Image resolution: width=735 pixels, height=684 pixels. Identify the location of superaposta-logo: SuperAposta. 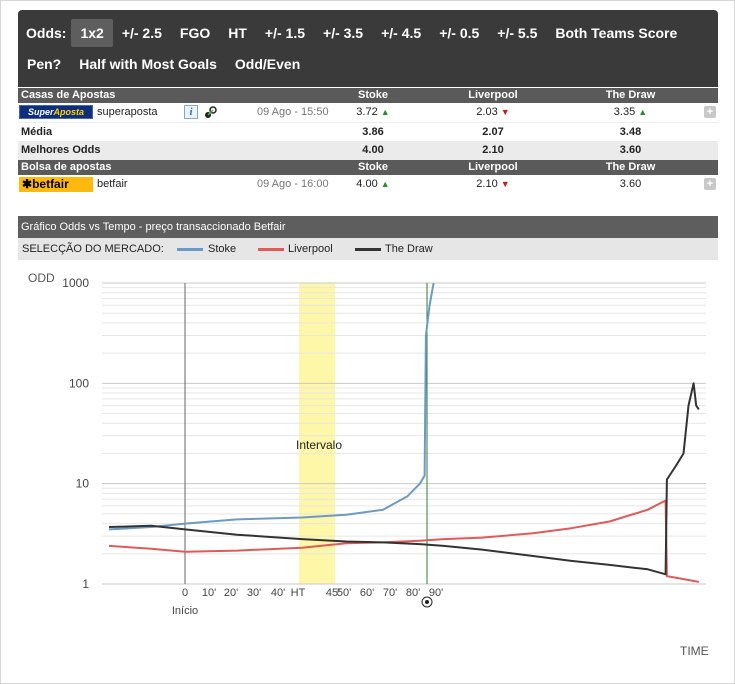
(56, 112).